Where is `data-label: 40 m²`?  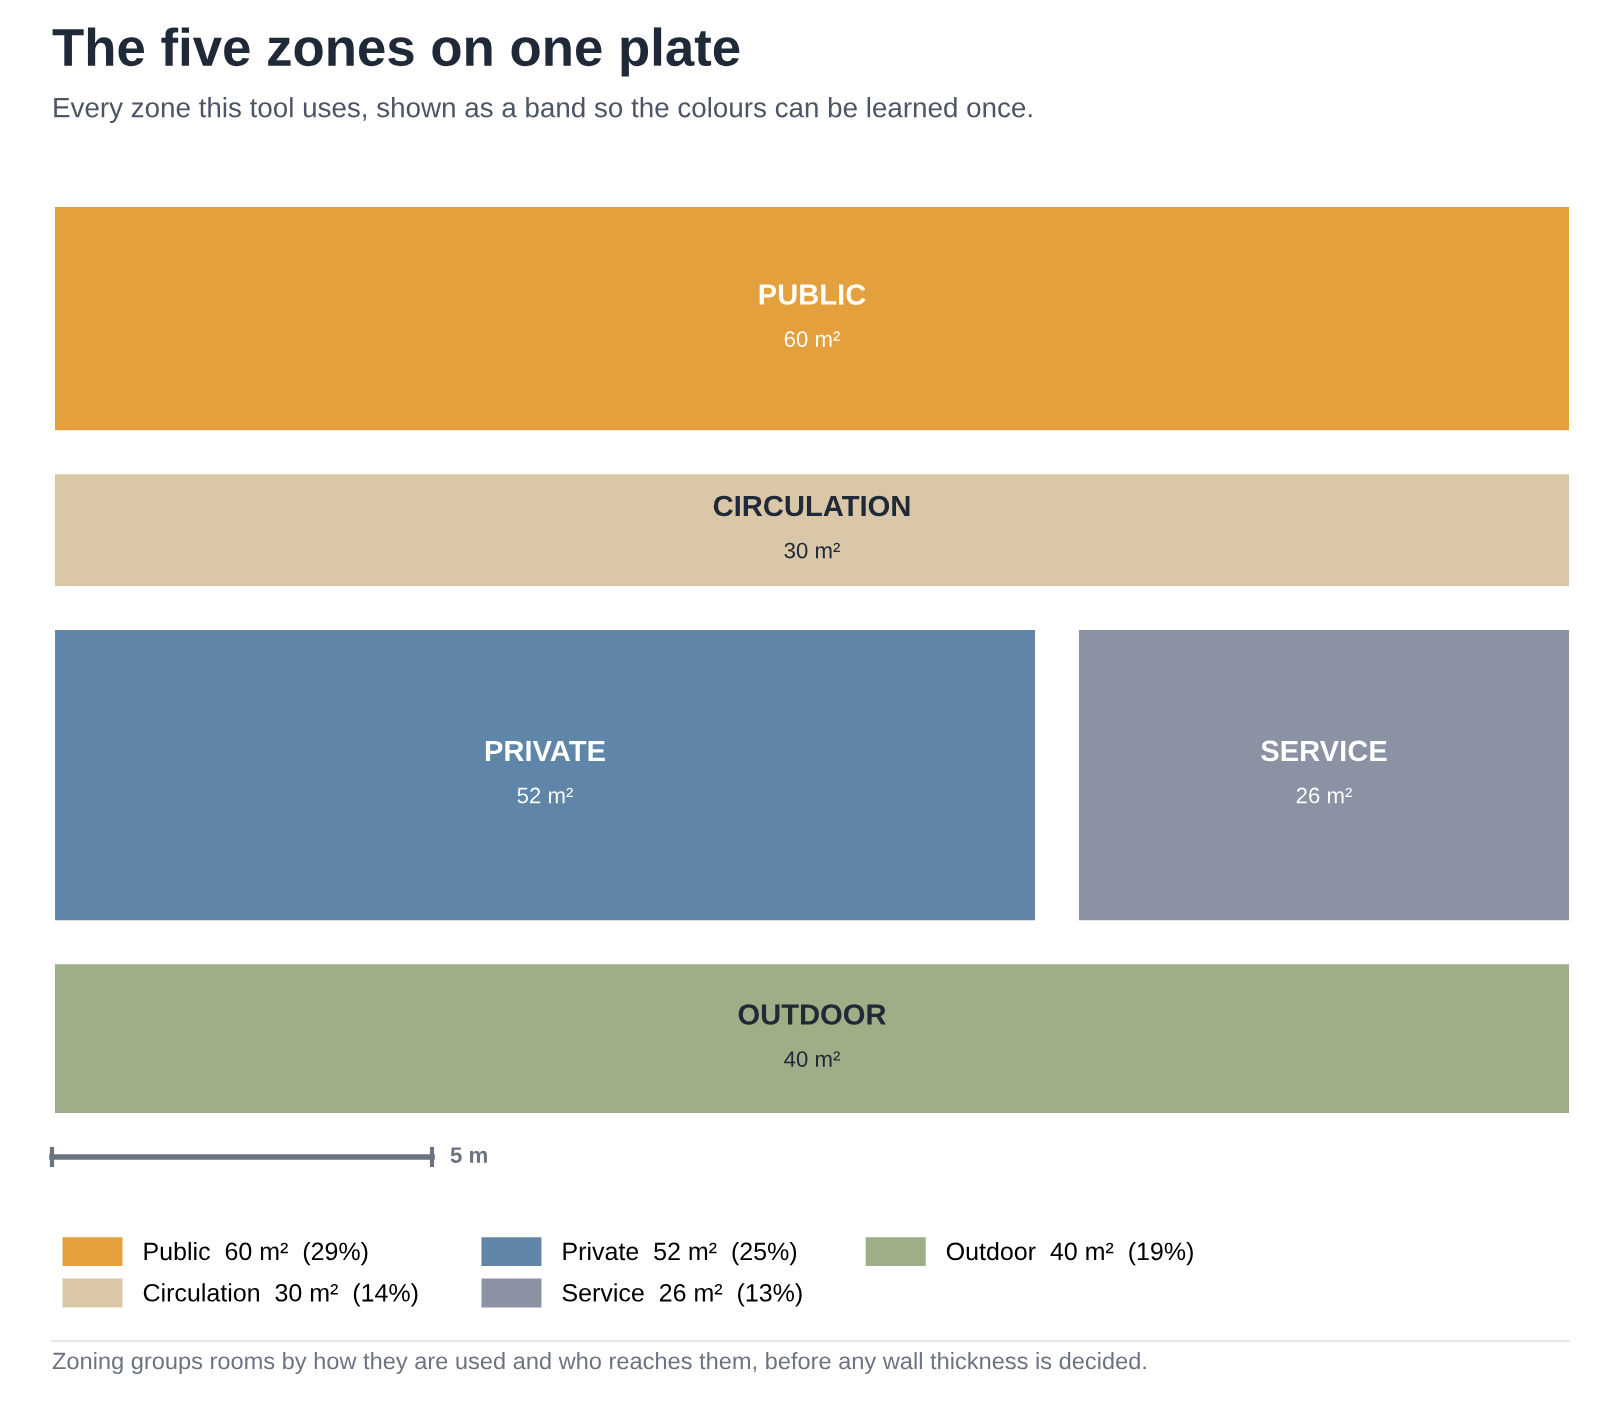 data-label: 40 m² is located at coordinates (812, 1059).